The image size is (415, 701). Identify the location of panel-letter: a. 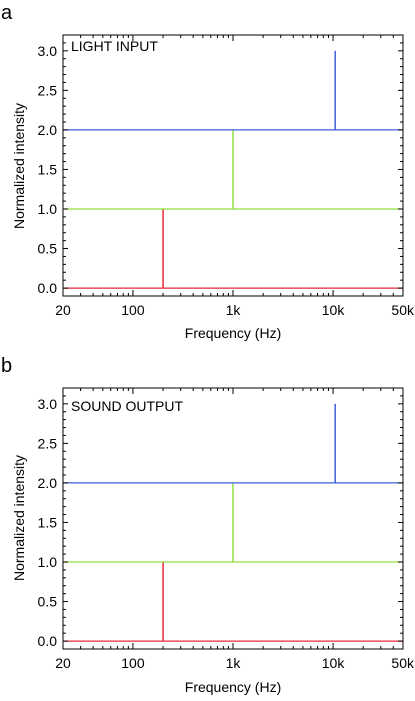
(7, 13).